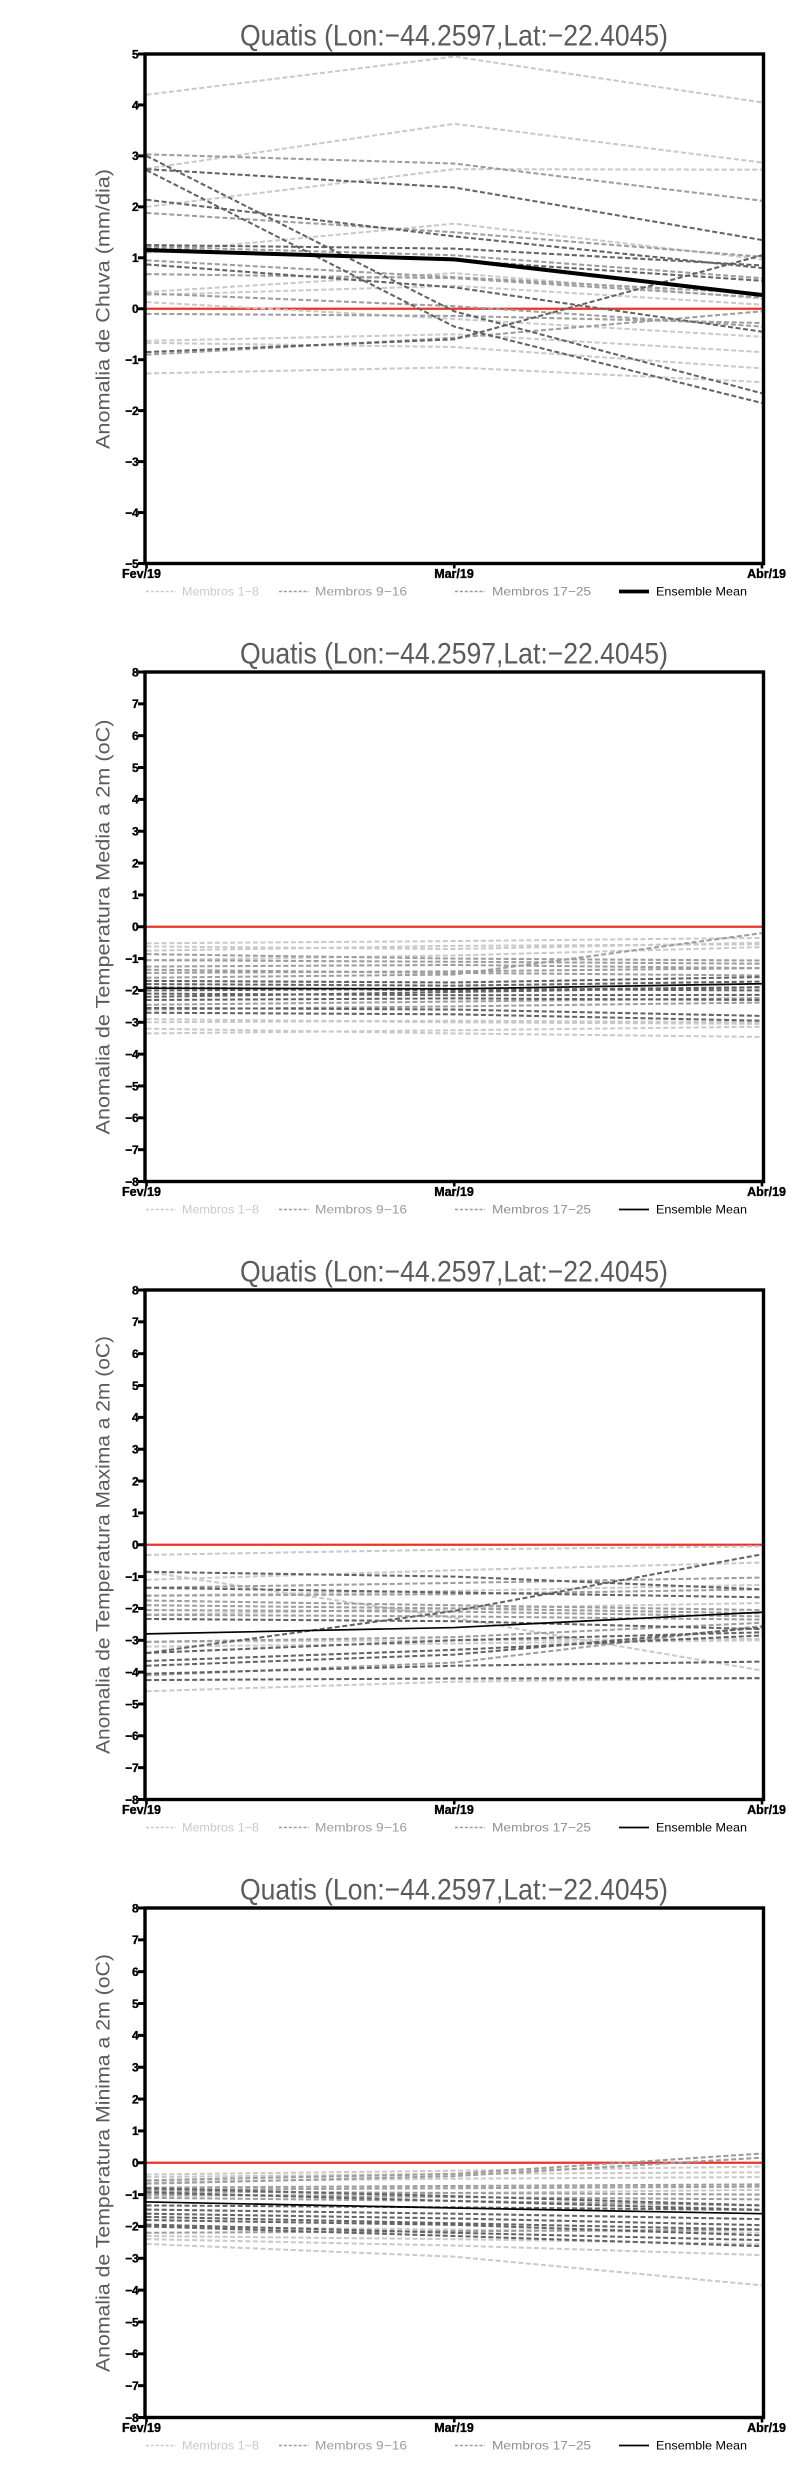 This screenshot has width=800, height=2477. I want to click on svg-text:Anomalia de Temperatura Minima: Anomalia de Temperatura Minima a 2m (oC), so click(104, 2163).